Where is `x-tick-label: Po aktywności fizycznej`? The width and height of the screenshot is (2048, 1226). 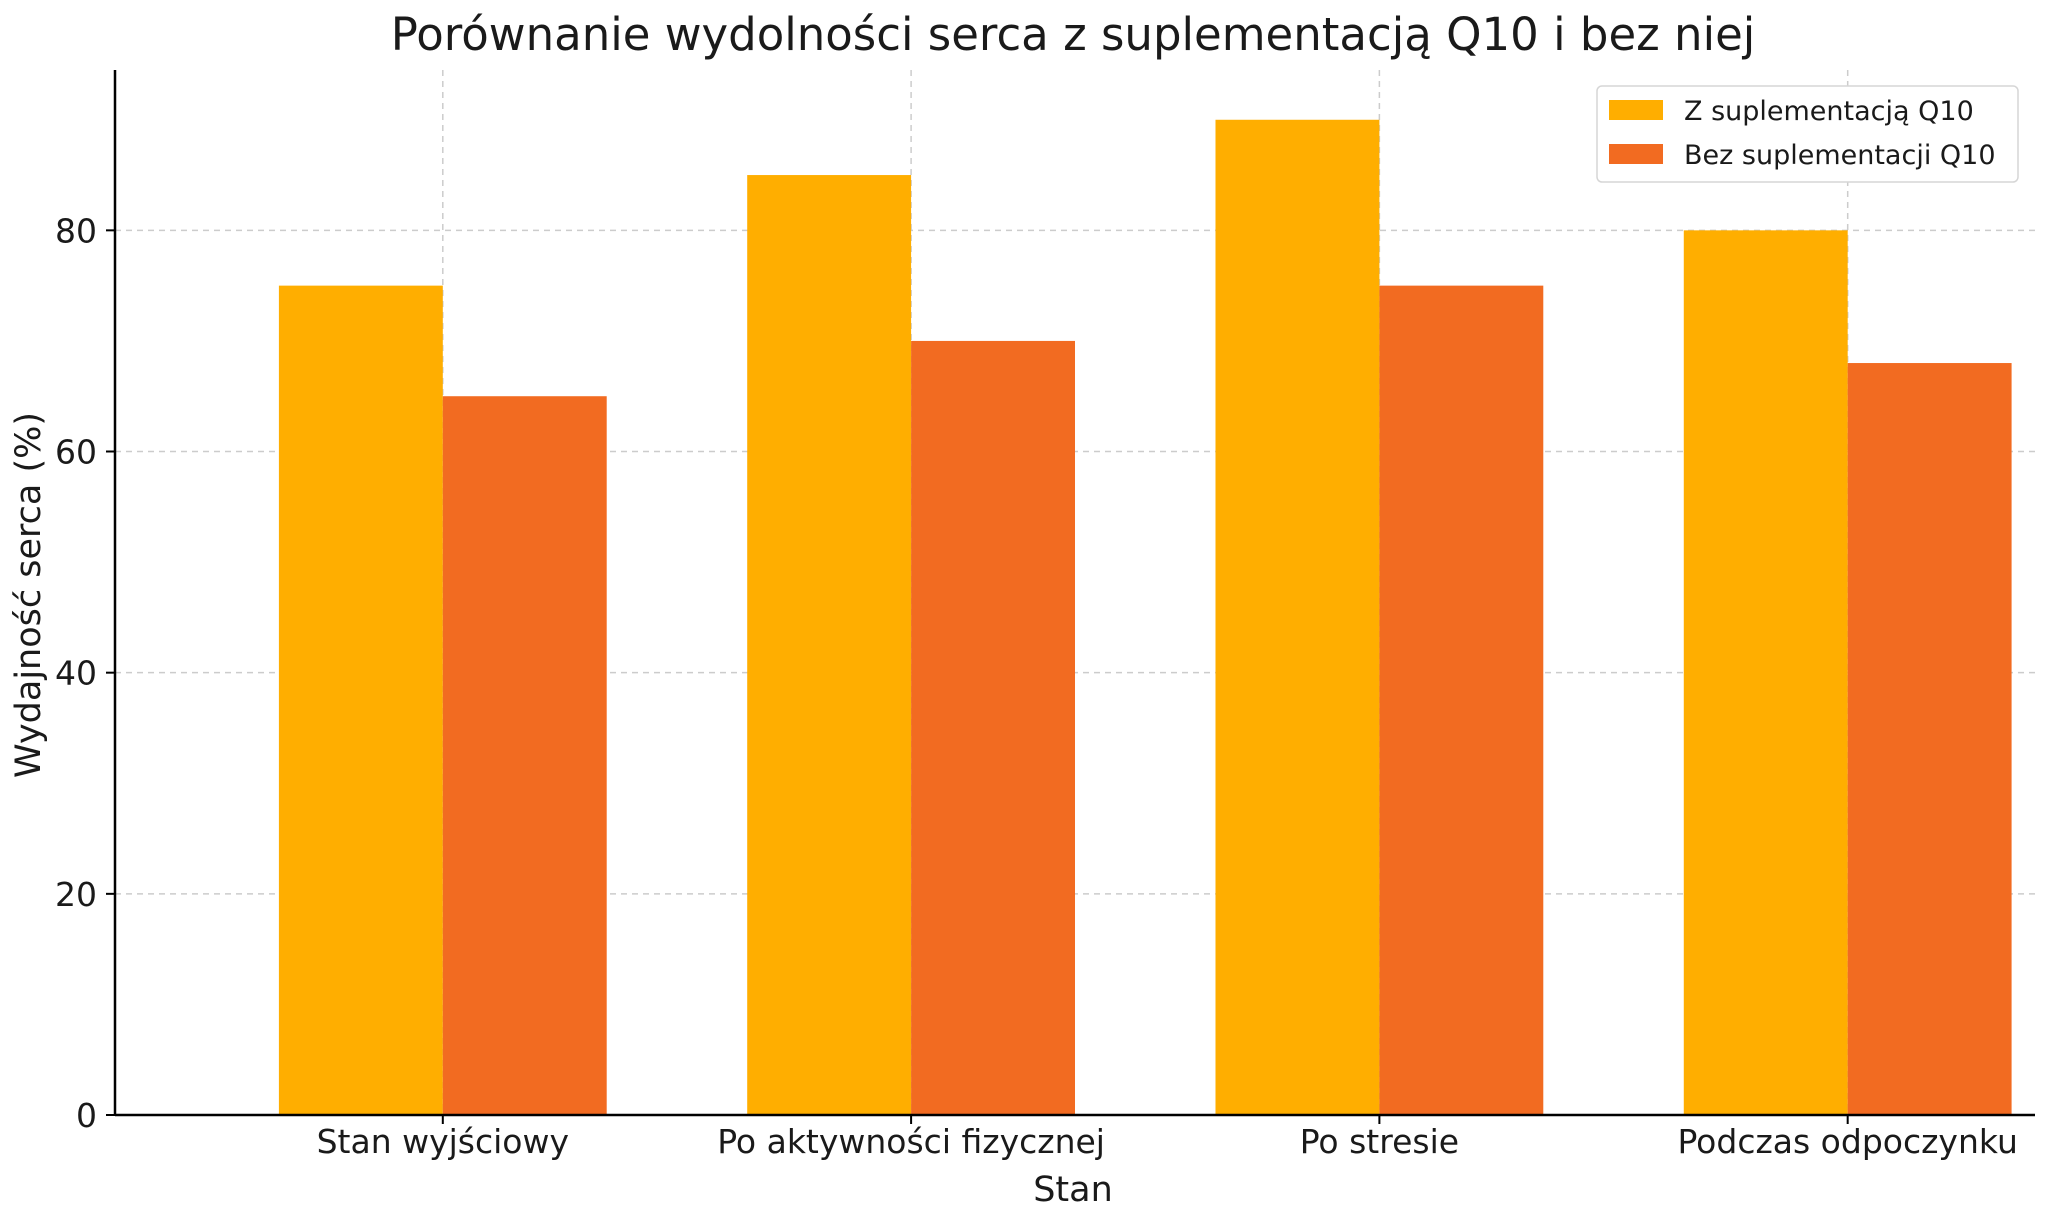 x-tick-label: Po aktywności fizycznej is located at coordinates (911, 1141).